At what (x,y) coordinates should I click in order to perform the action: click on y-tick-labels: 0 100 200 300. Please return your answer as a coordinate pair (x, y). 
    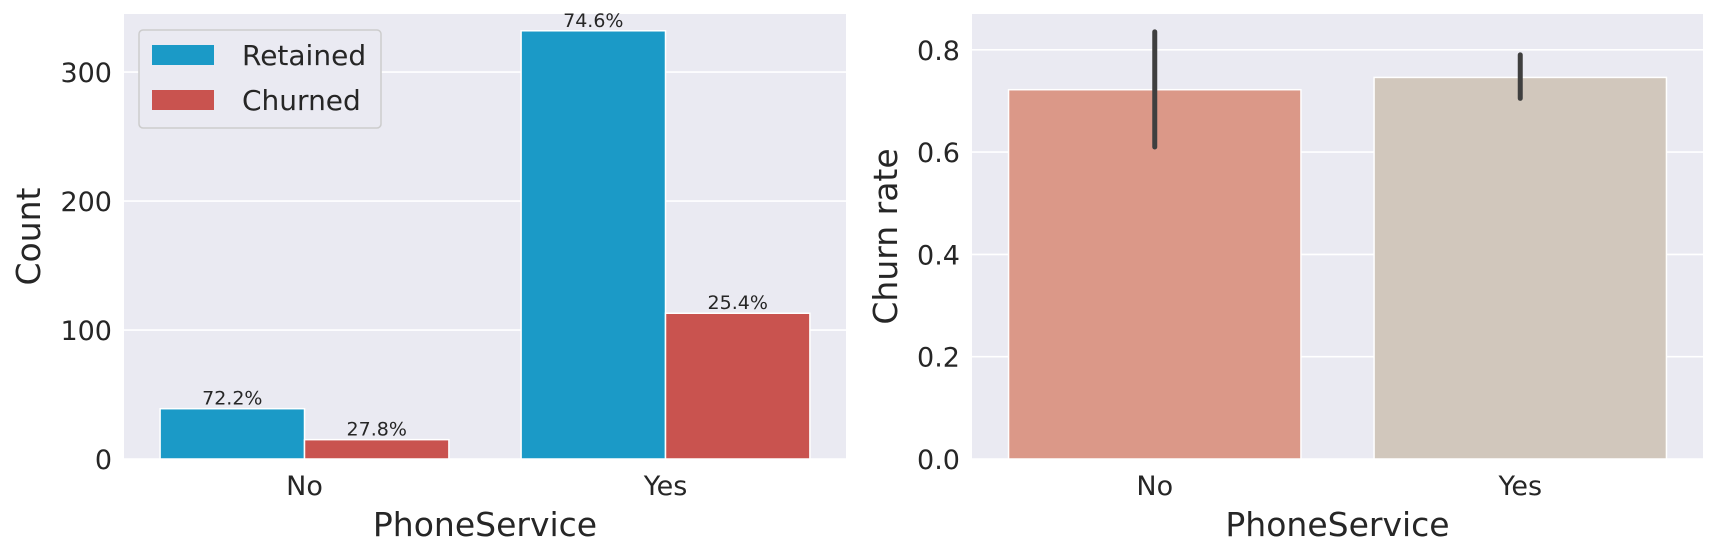
    Looking at the image, I should click on (86, 267).